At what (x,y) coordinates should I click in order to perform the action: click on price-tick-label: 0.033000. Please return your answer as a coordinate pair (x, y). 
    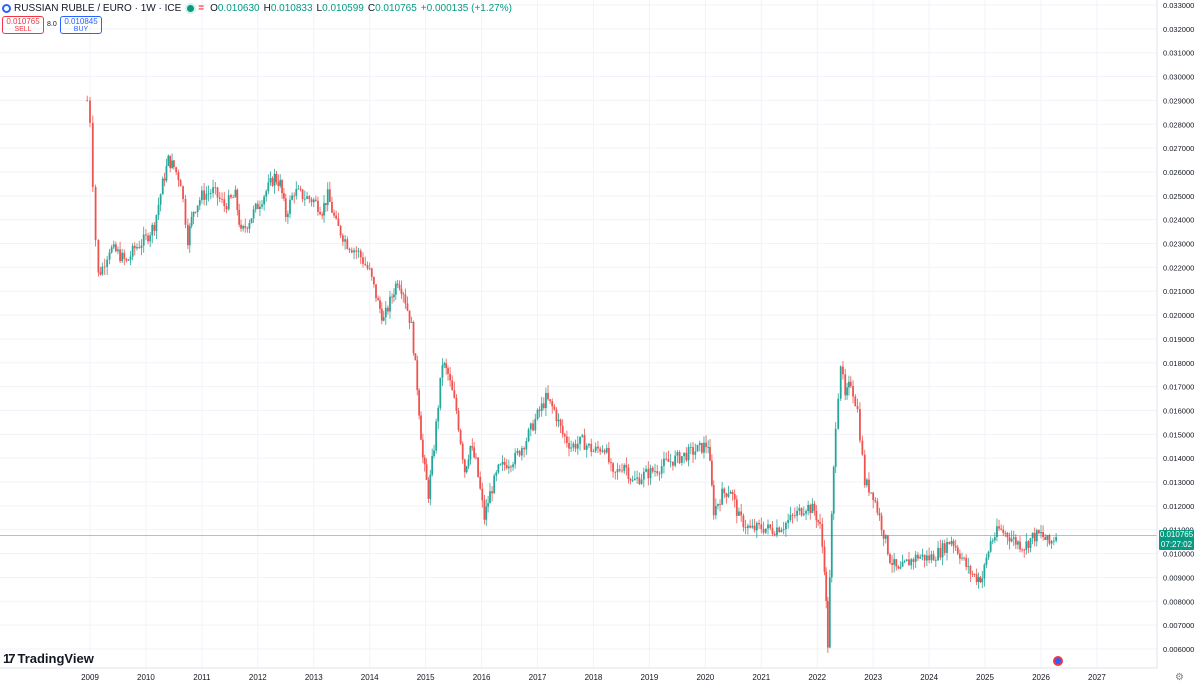
    Looking at the image, I should click on (1178, 5).